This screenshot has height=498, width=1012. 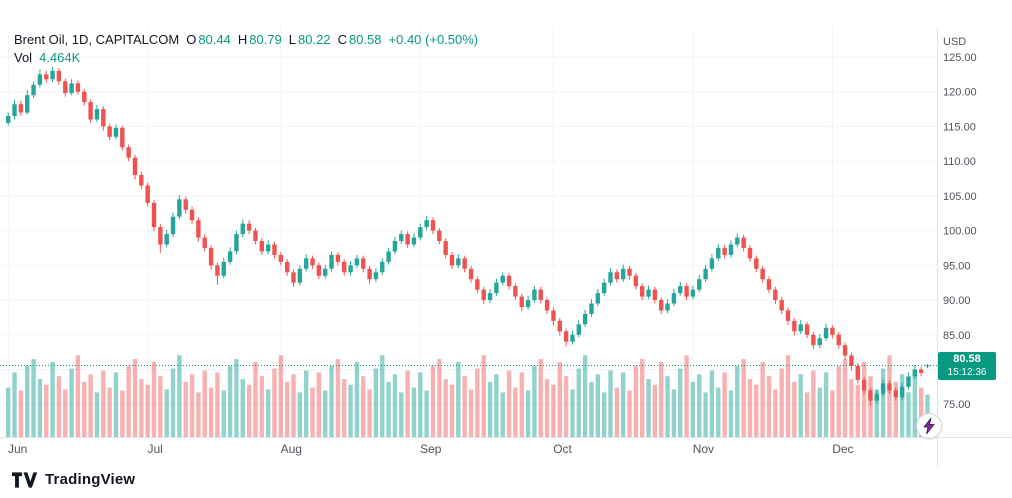 What do you see at coordinates (842, 449) in the screenshot?
I see `time-tick: Dec` at bounding box center [842, 449].